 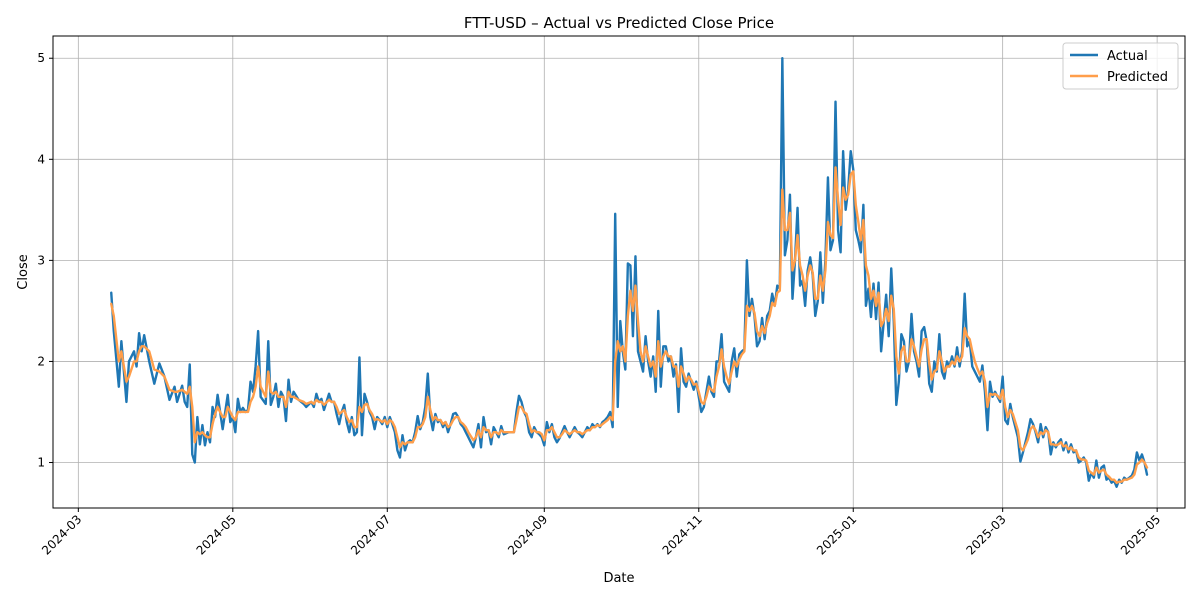 What do you see at coordinates (41, 361) in the screenshot?
I see `y-tick-label: 2` at bounding box center [41, 361].